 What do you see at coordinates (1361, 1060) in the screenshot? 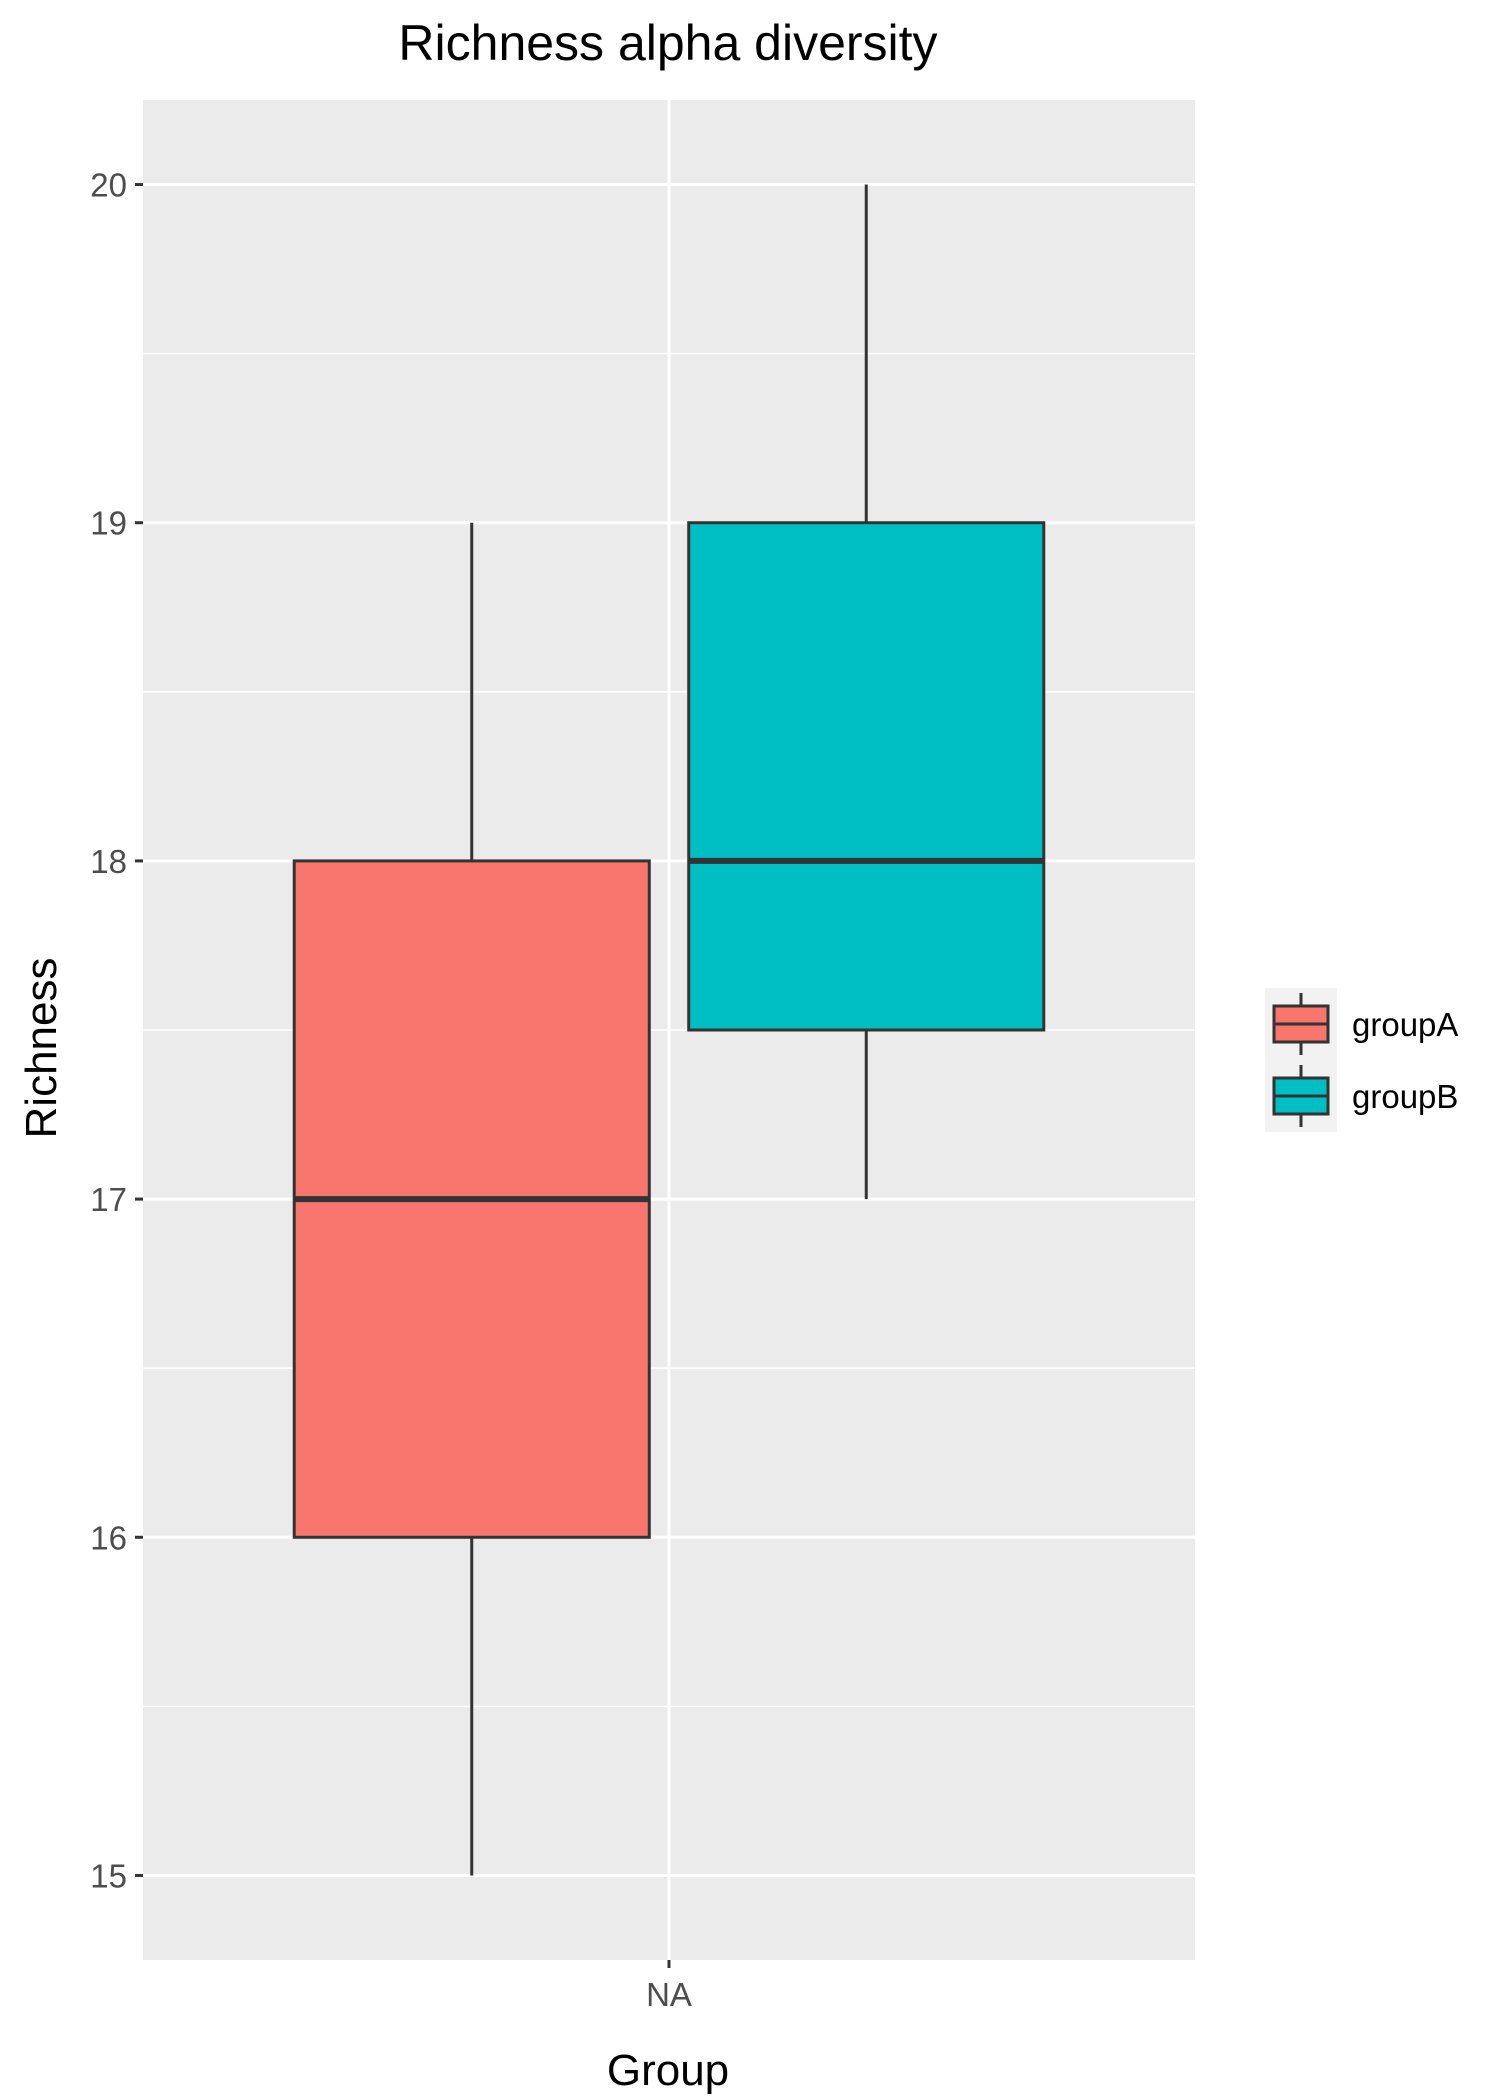
I see `legend: groupA groupB` at bounding box center [1361, 1060].